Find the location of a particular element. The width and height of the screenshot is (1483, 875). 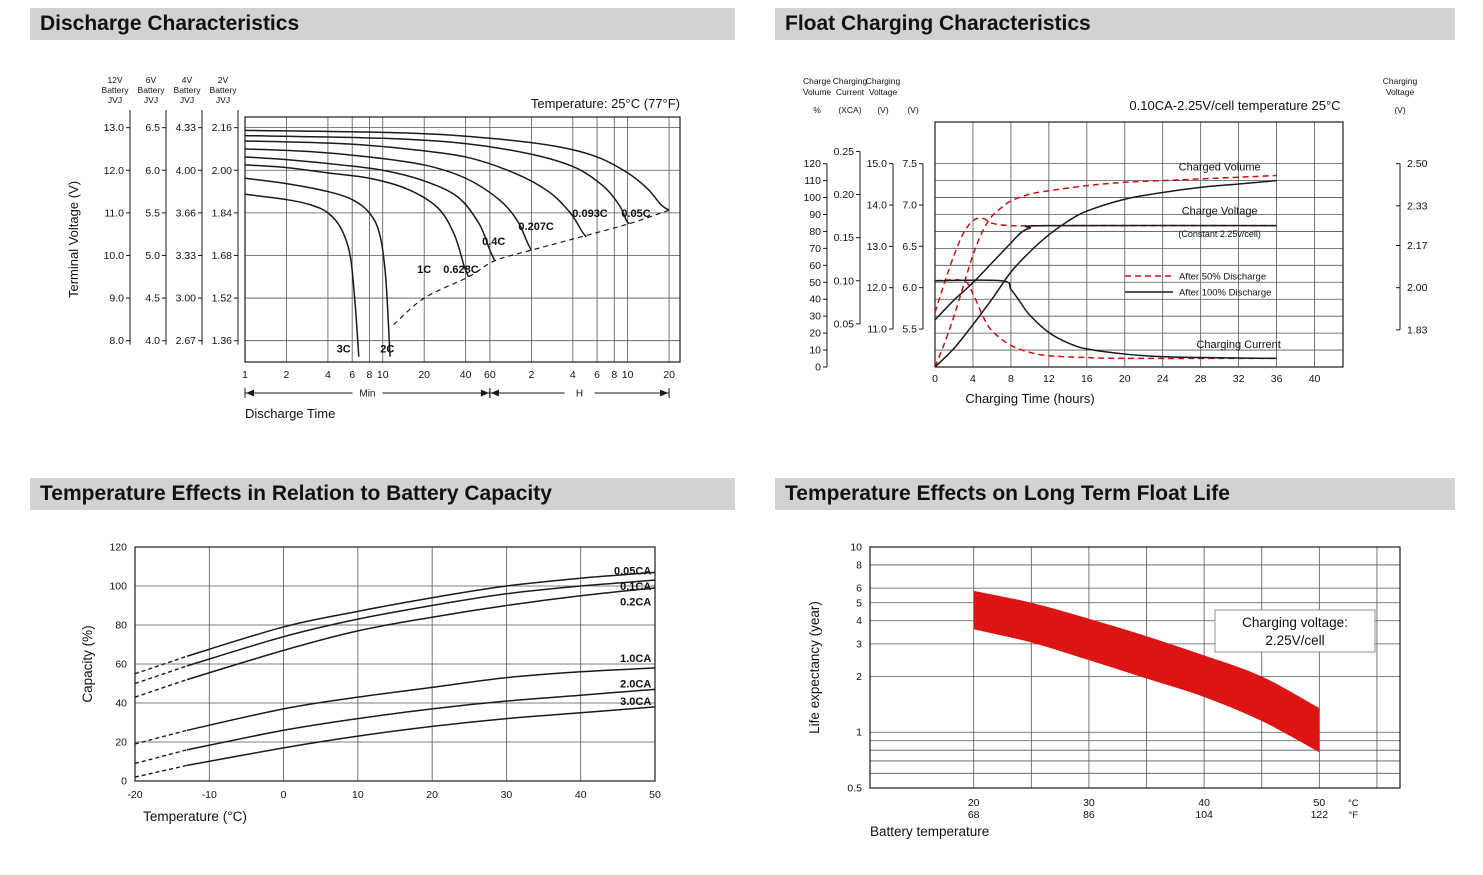

discharge-curve-3C is located at coordinates (302, 275).